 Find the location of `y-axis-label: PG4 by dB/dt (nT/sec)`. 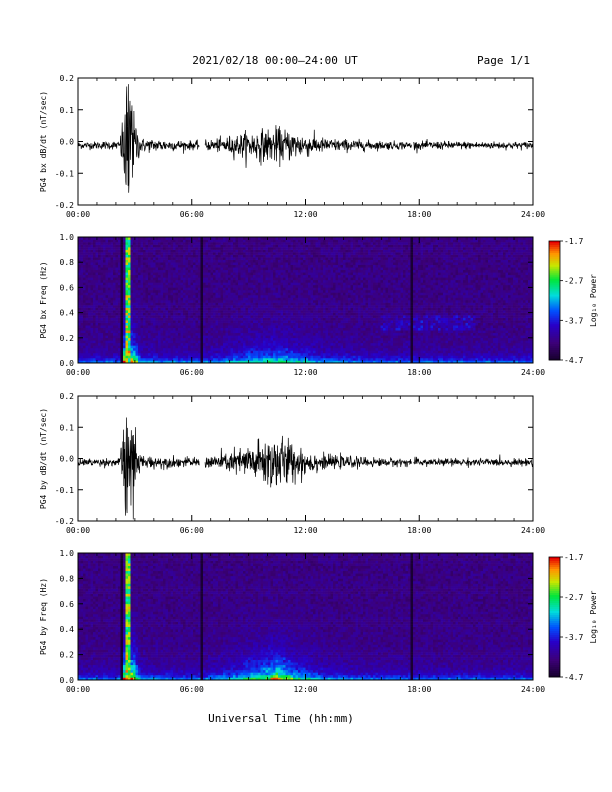

y-axis-label: PG4 by dB/dt (nT/sec) is located at coordinates (43, 458).